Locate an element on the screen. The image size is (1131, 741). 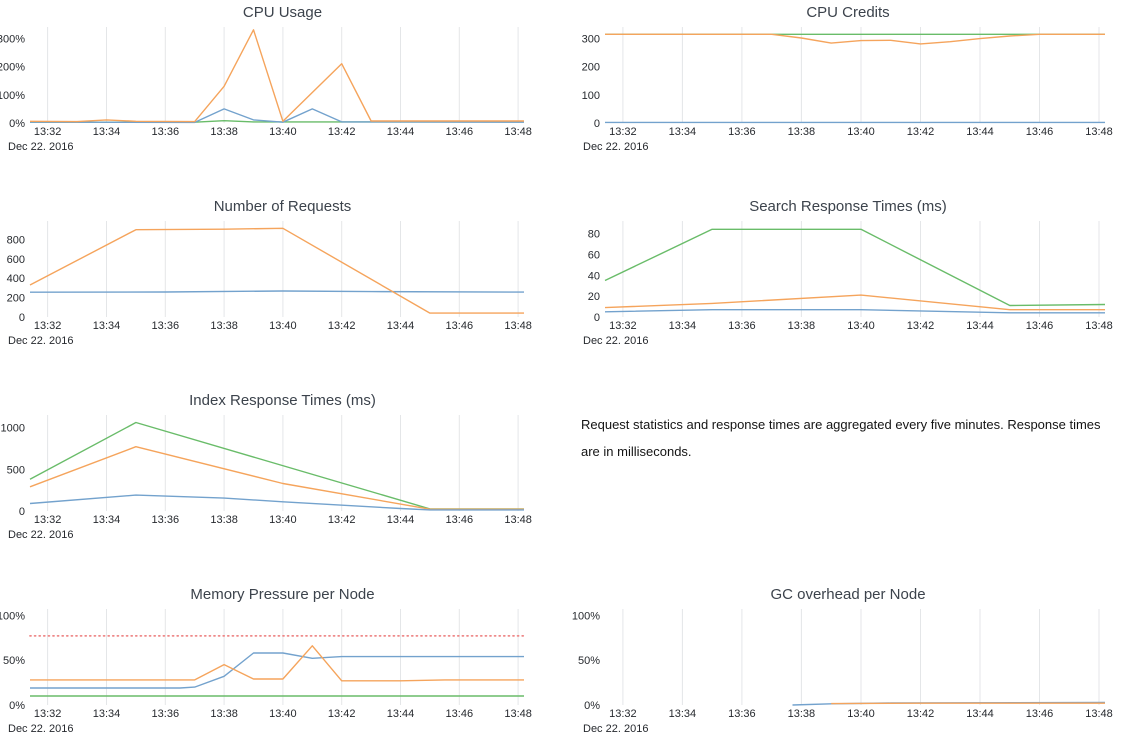
memory-pressure-title: Memory Pressure per Node is located at coordinates (282, 594).